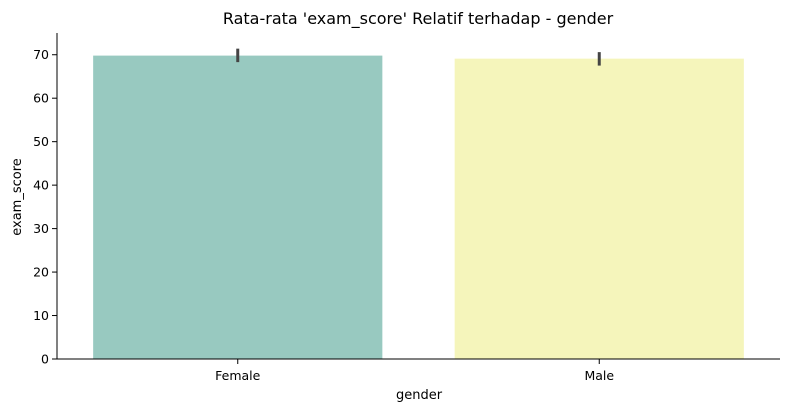 This screenshot has width=790, height=412. Describe the element at coordinates (41, 185) in the screenshot. I see `y-tick-label: 40` at that location.